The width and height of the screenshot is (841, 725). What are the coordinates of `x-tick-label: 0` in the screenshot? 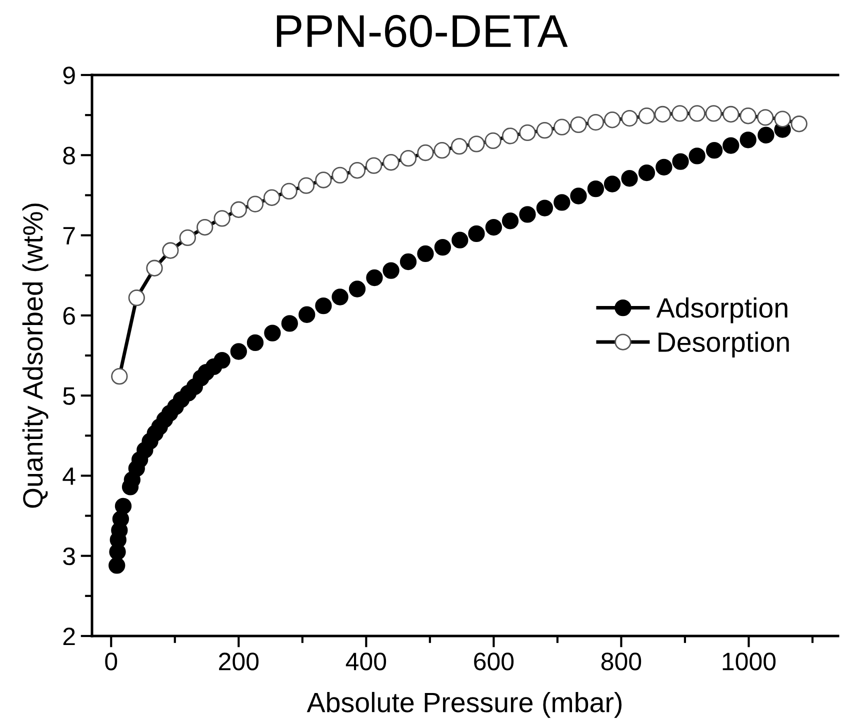 It's located at (111, 661).